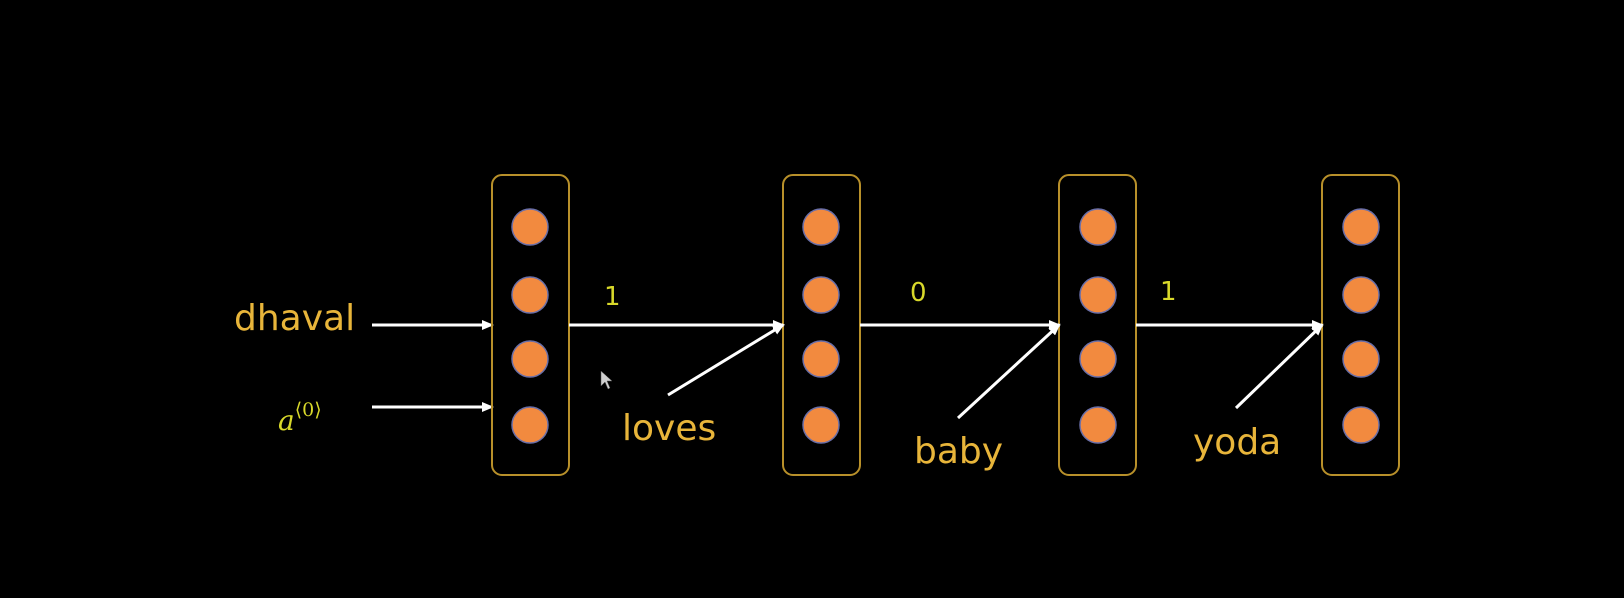 This screenshot has width=1624, height=598. What do you see at coordinates (669, 428) in the screenshot?
I see `transition-1-word: loves` at bounding box center [669, 428].